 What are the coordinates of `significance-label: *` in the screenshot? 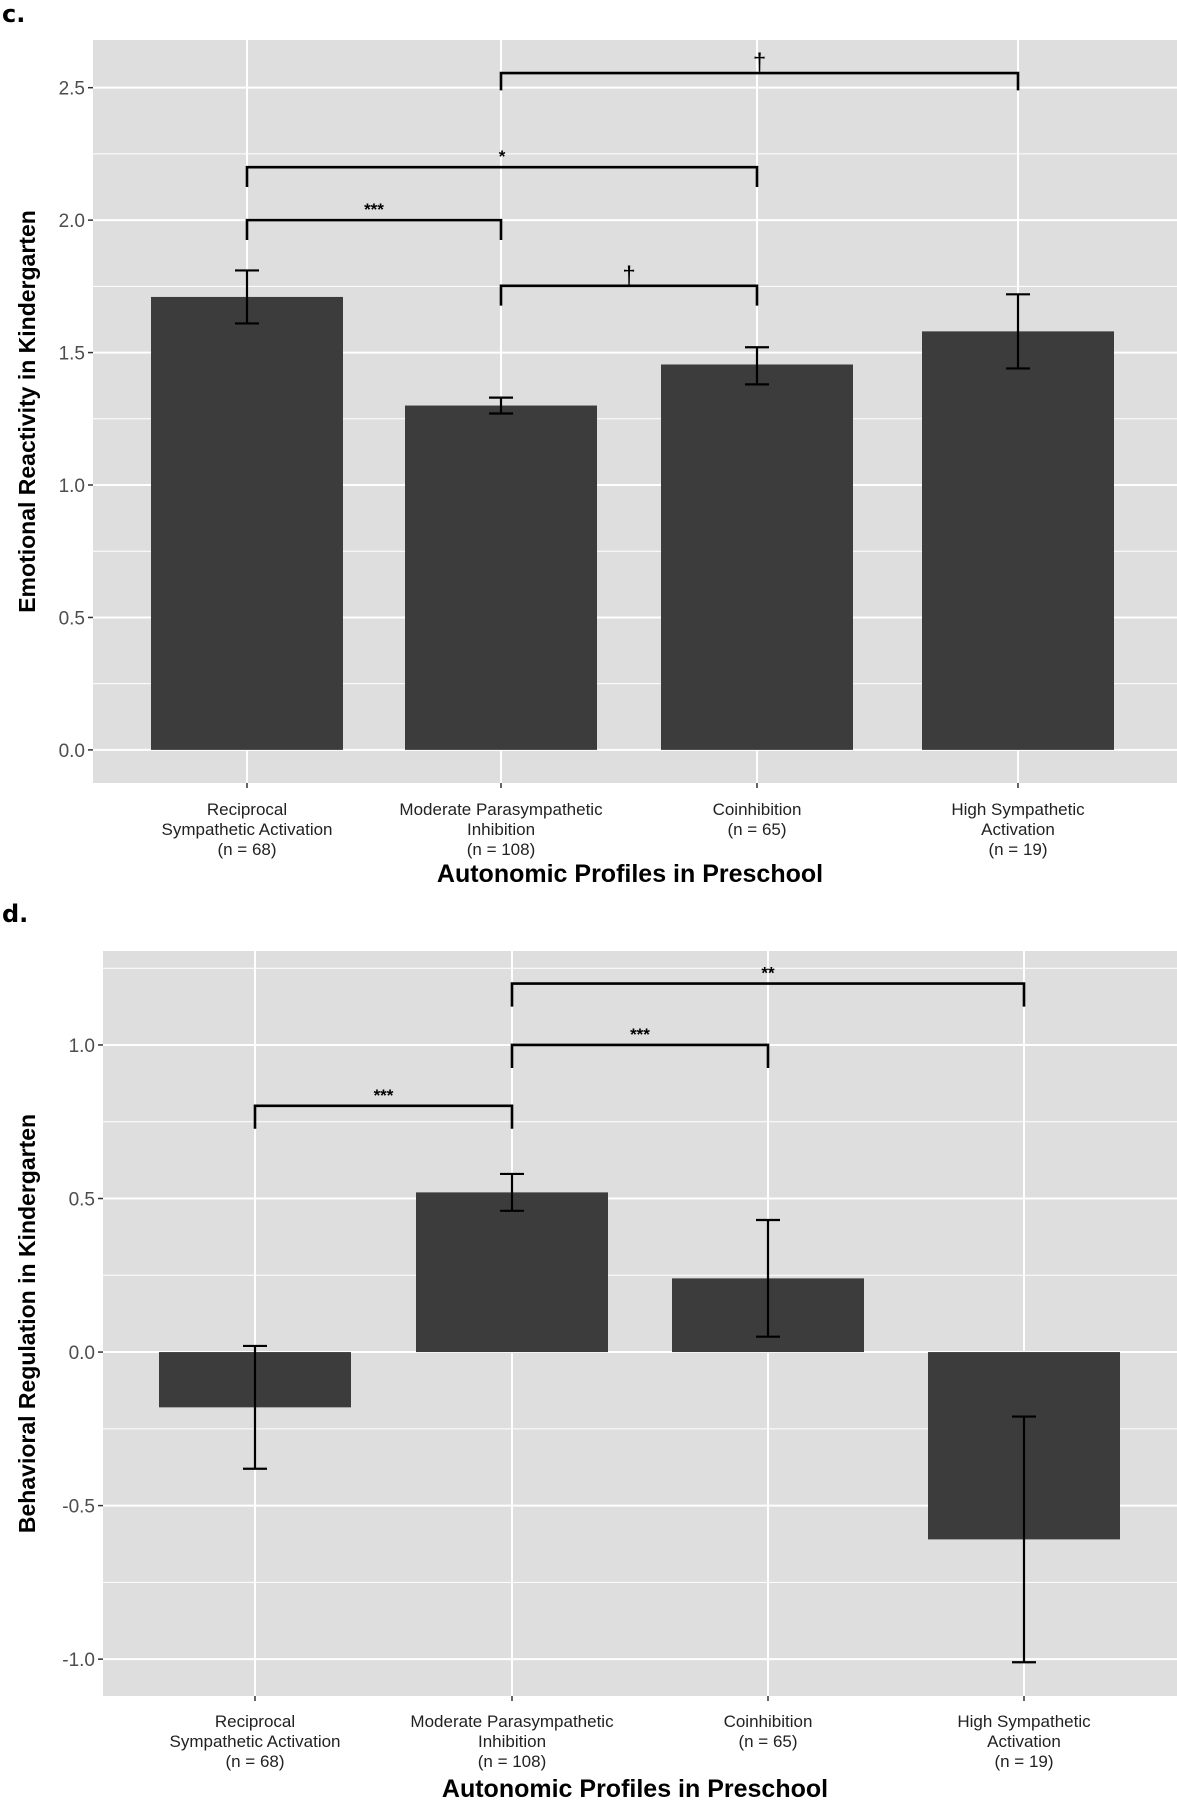 It's located at (502, 156).